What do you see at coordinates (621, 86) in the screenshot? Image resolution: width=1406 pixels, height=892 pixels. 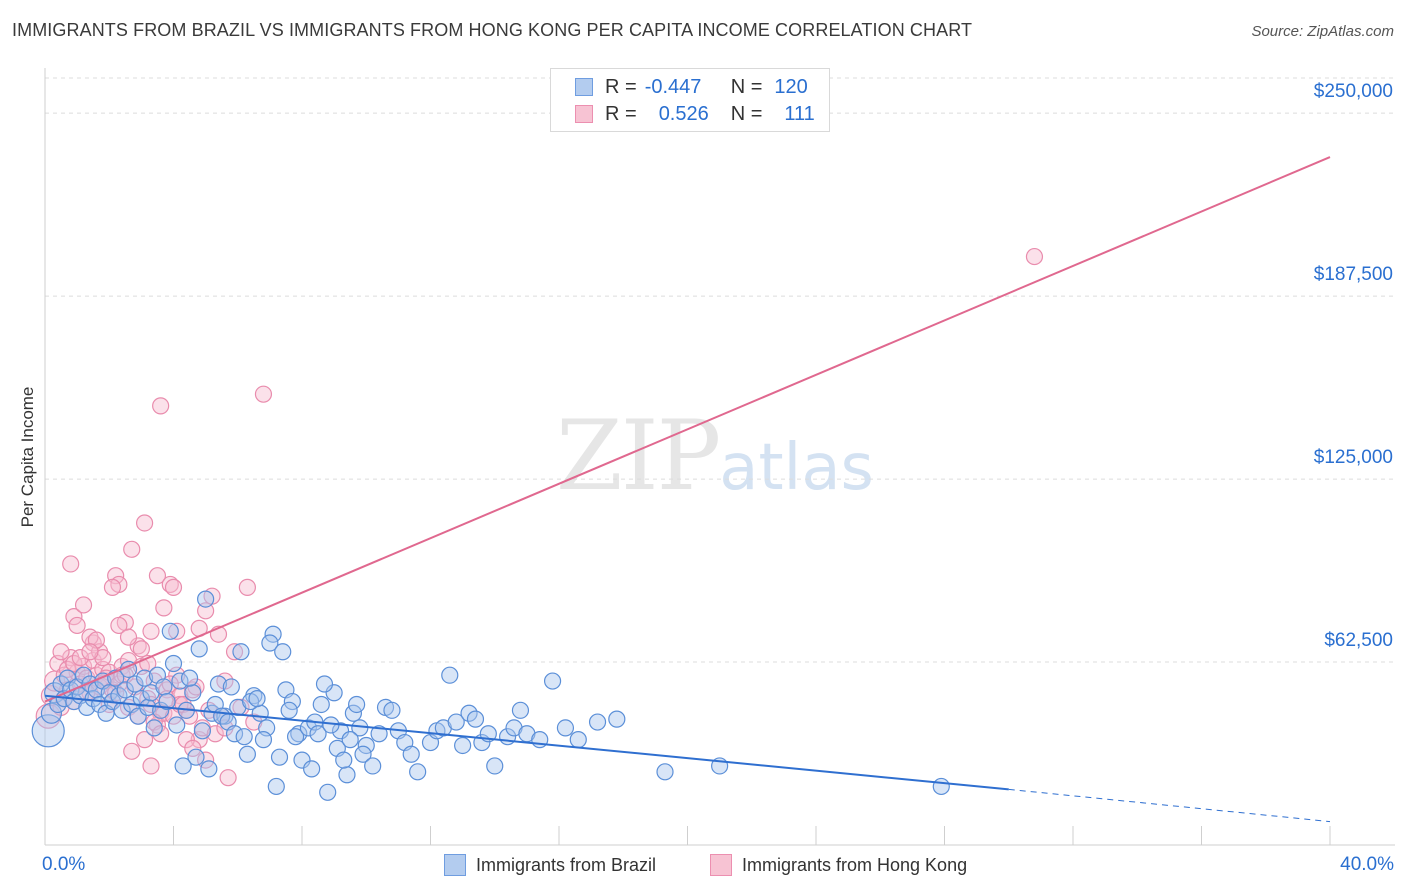 I see `brazil-r-label: R =` at bounding box center [621, 86].